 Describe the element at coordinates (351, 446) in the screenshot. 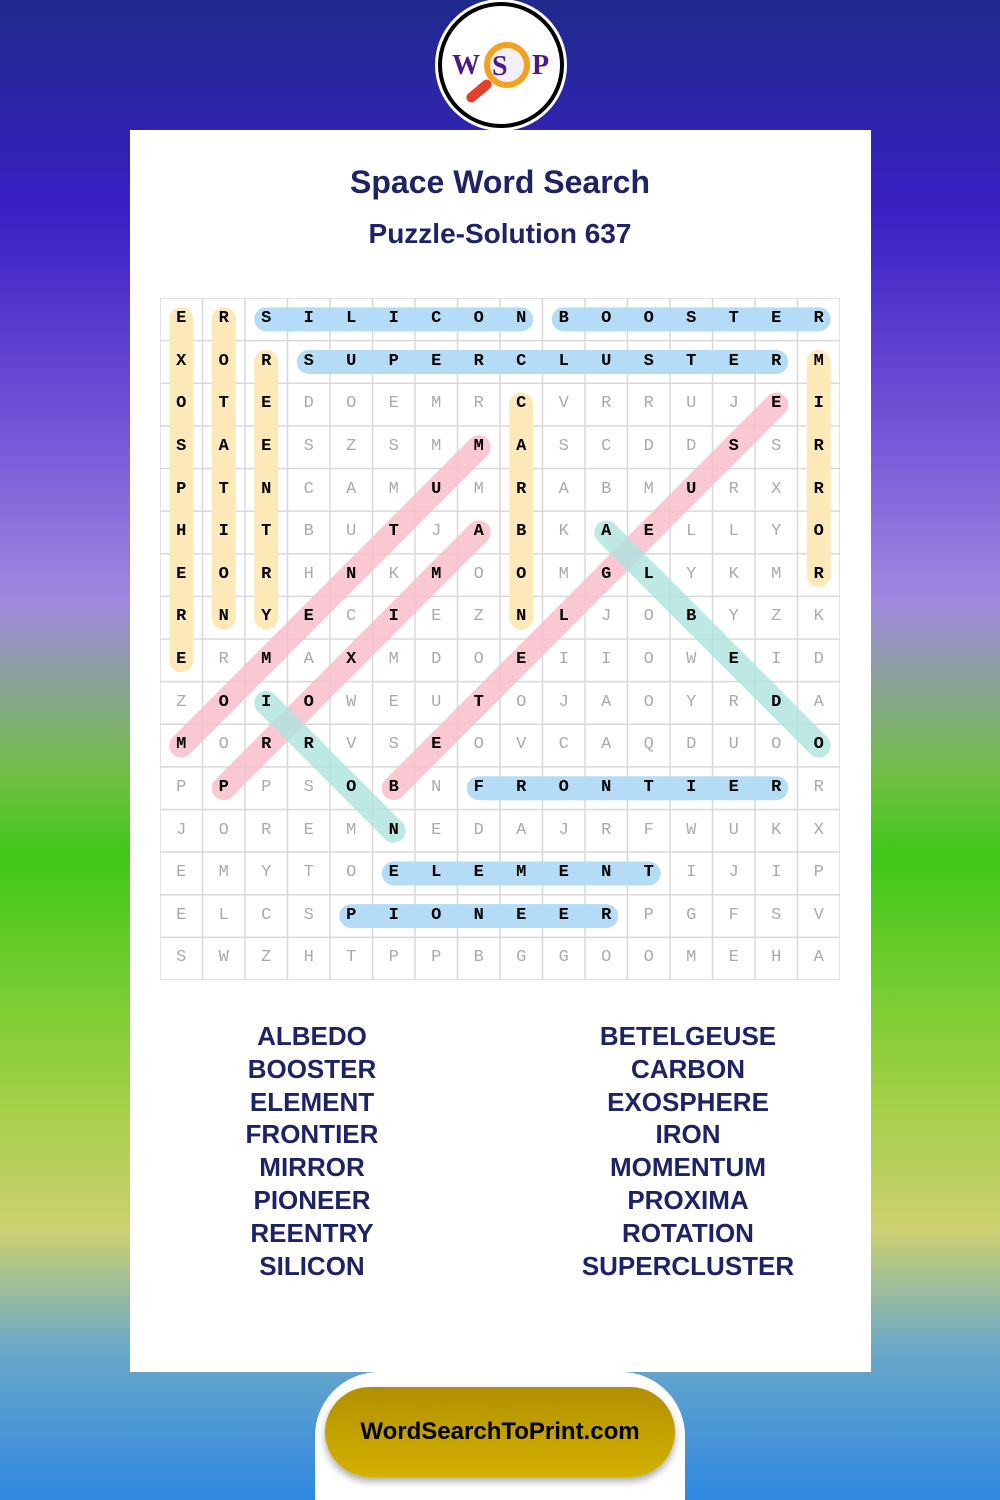

I see `grid-cell: Z` at that location.